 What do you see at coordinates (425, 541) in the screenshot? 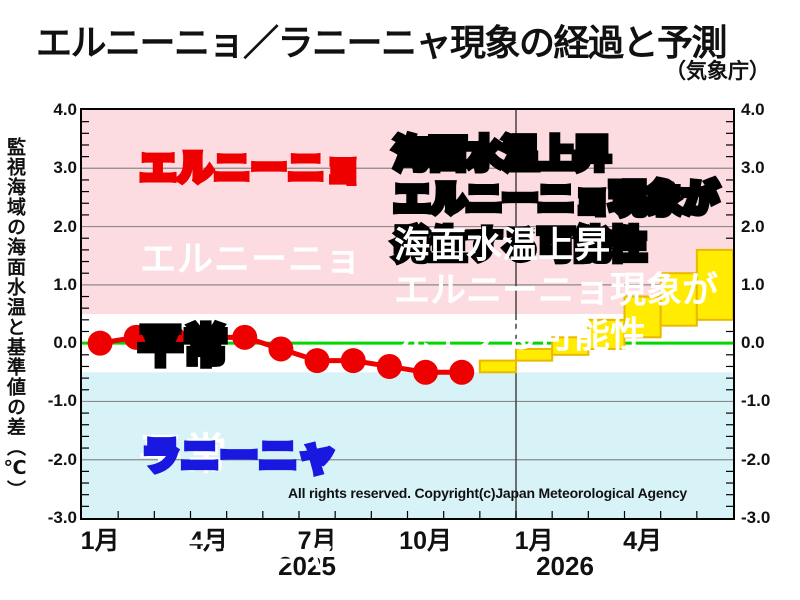
I see `x-month-label: 10月` at bounding box center [425, 541].